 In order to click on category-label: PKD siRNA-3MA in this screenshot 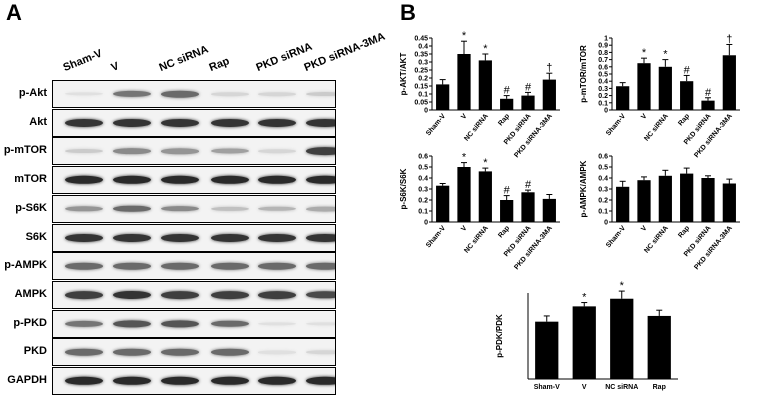, I will do `click(533, 248)`.